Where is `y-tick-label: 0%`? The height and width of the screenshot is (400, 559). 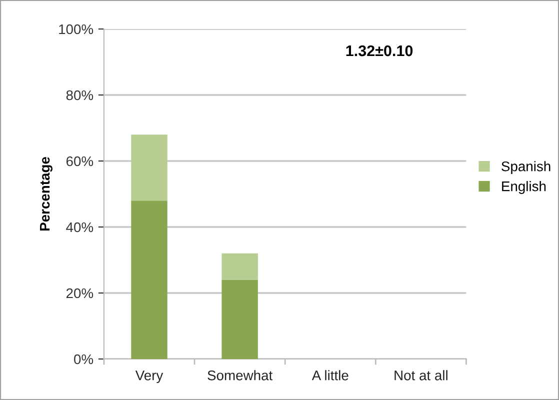
y-tick-label: 0% is located at coordinates (84, 359).